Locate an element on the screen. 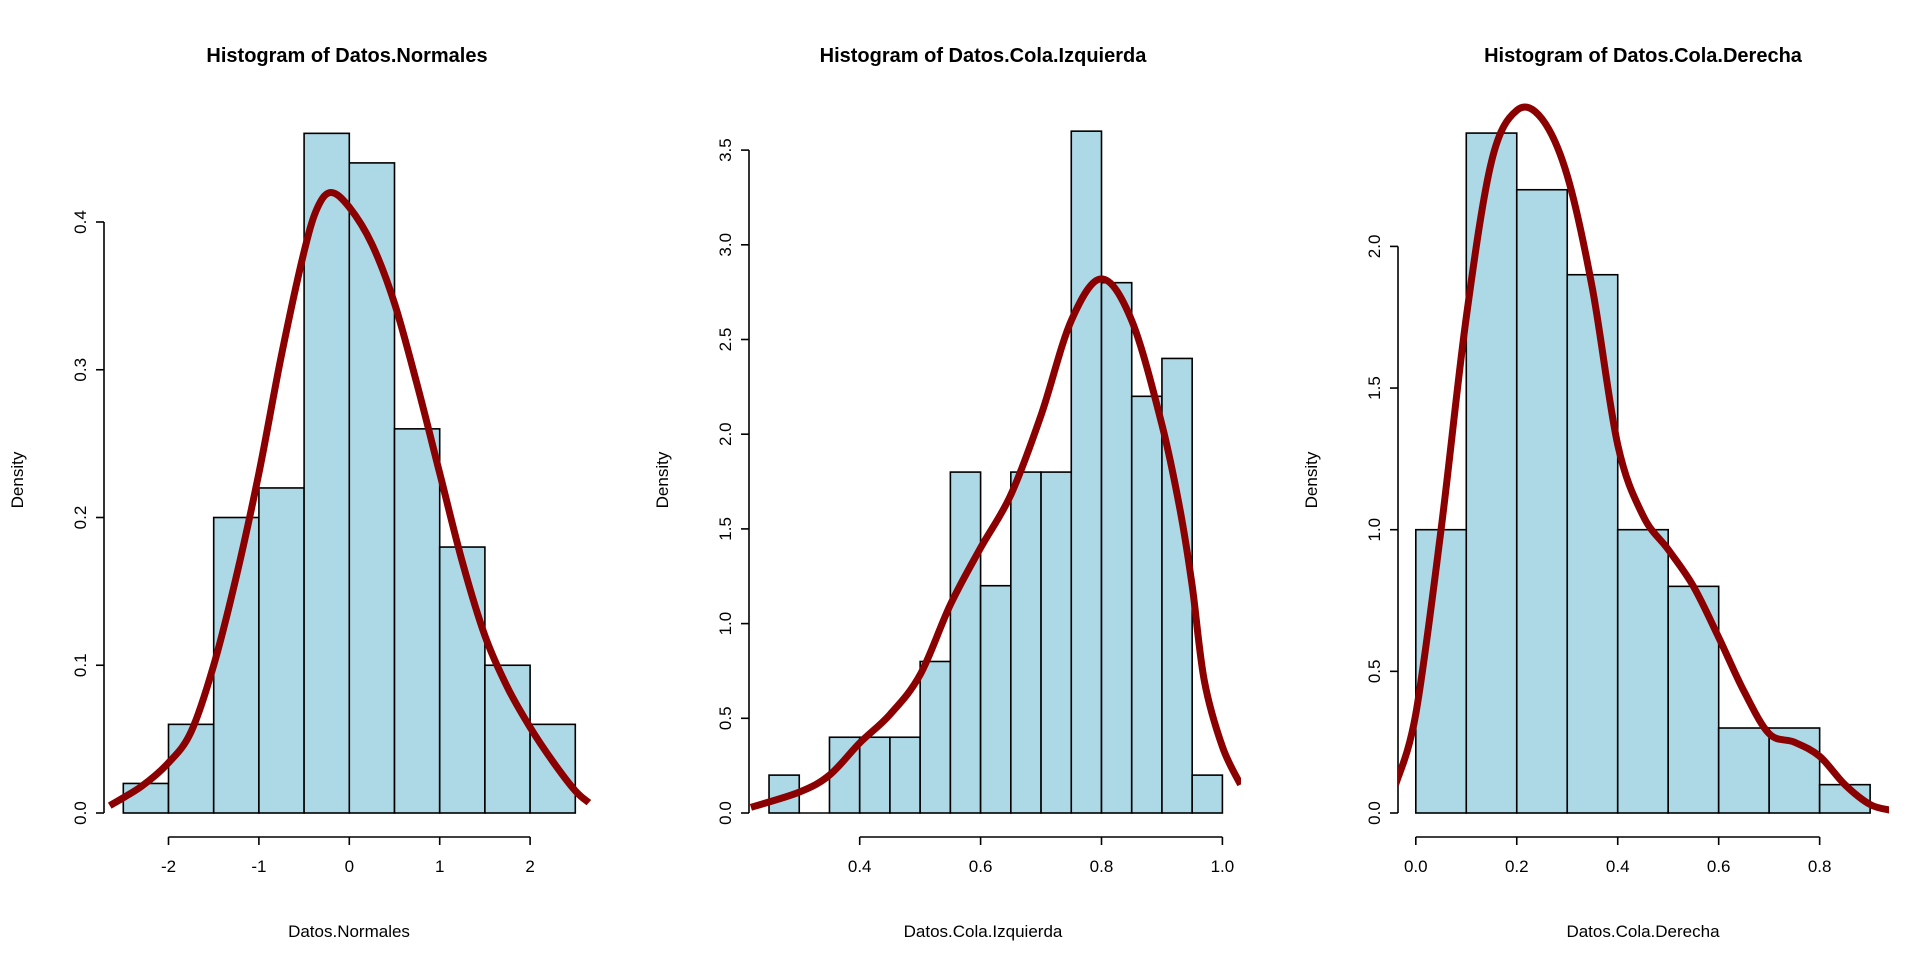 Image resolution: width=1920 pixels, height=960 pixels. x-tick-label: 1.0 is located at coordinates (1223, 866).